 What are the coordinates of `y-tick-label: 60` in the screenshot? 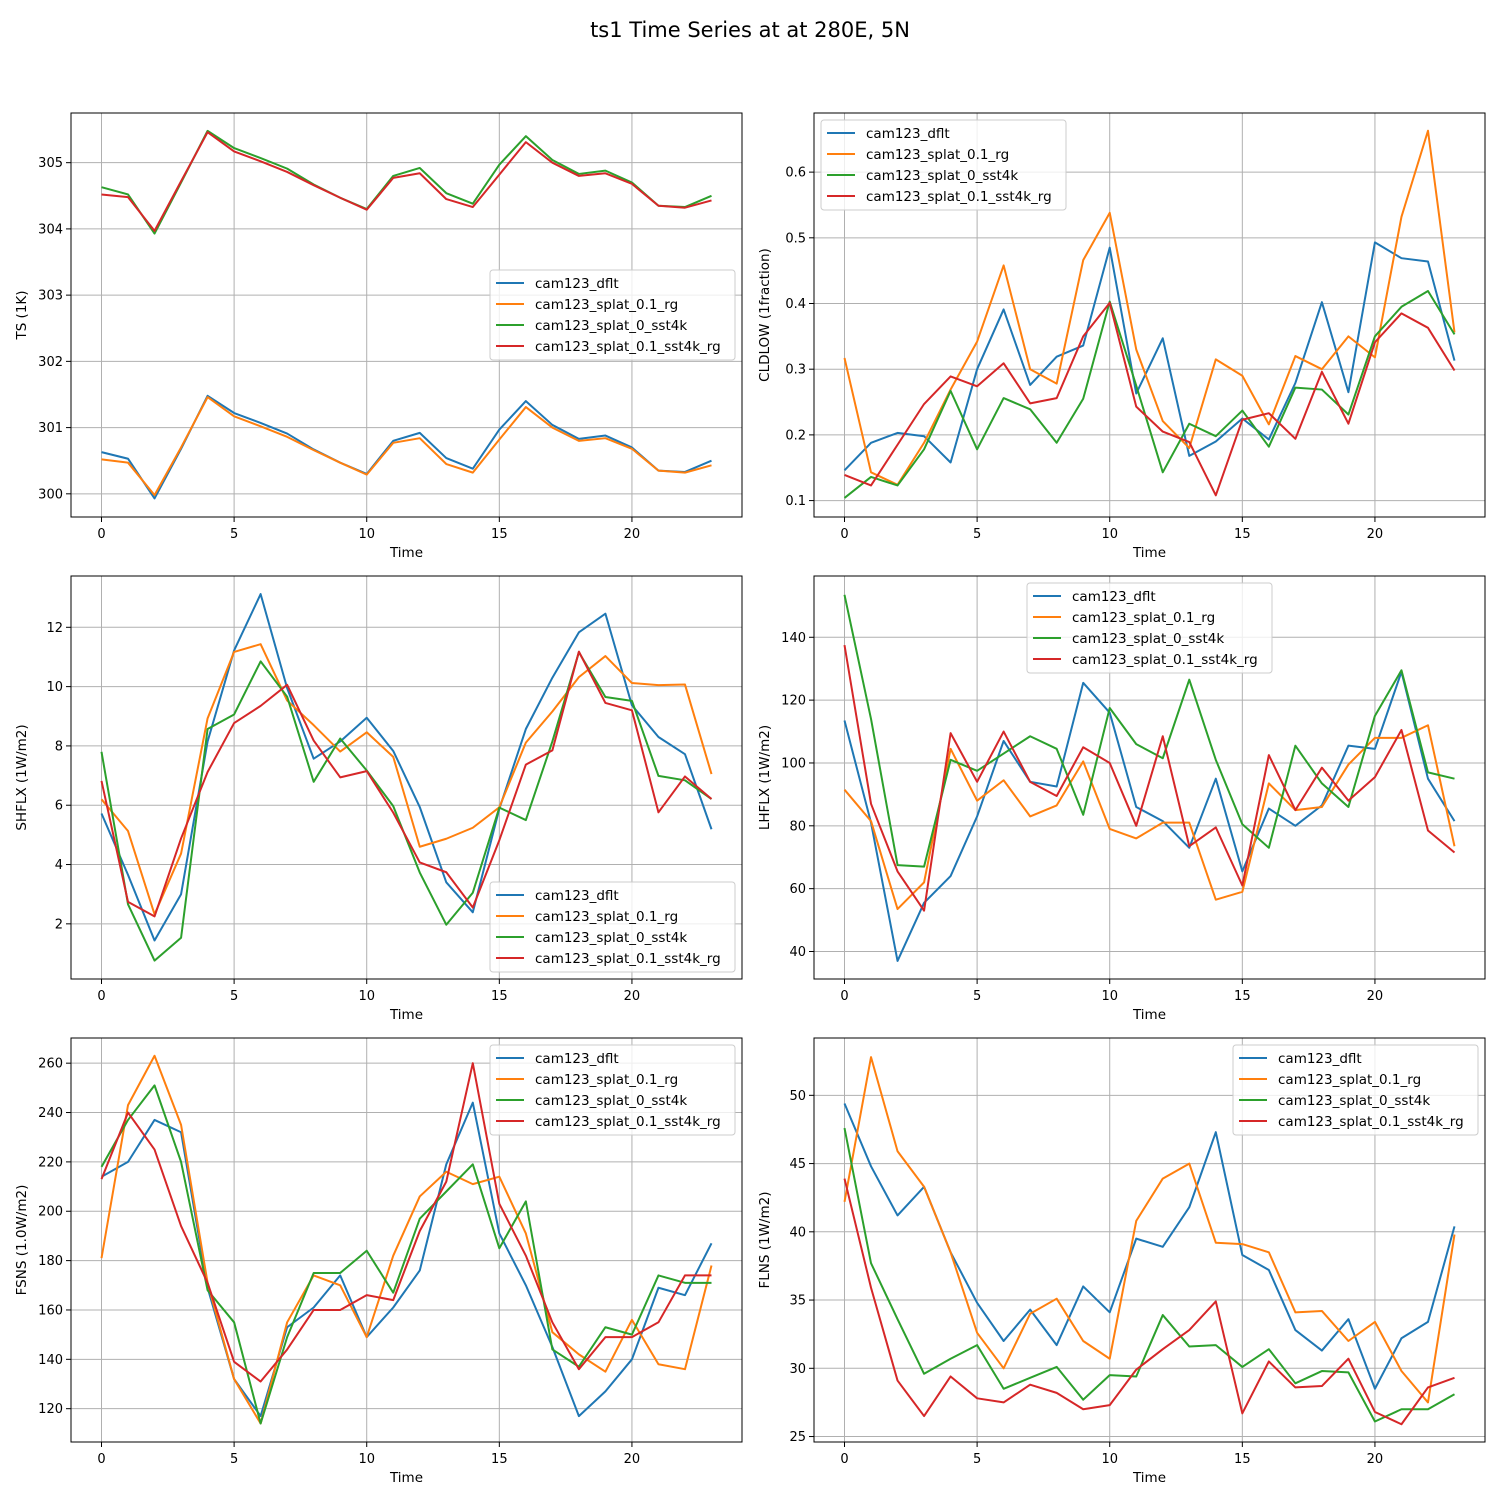 It's located at (797, 889).